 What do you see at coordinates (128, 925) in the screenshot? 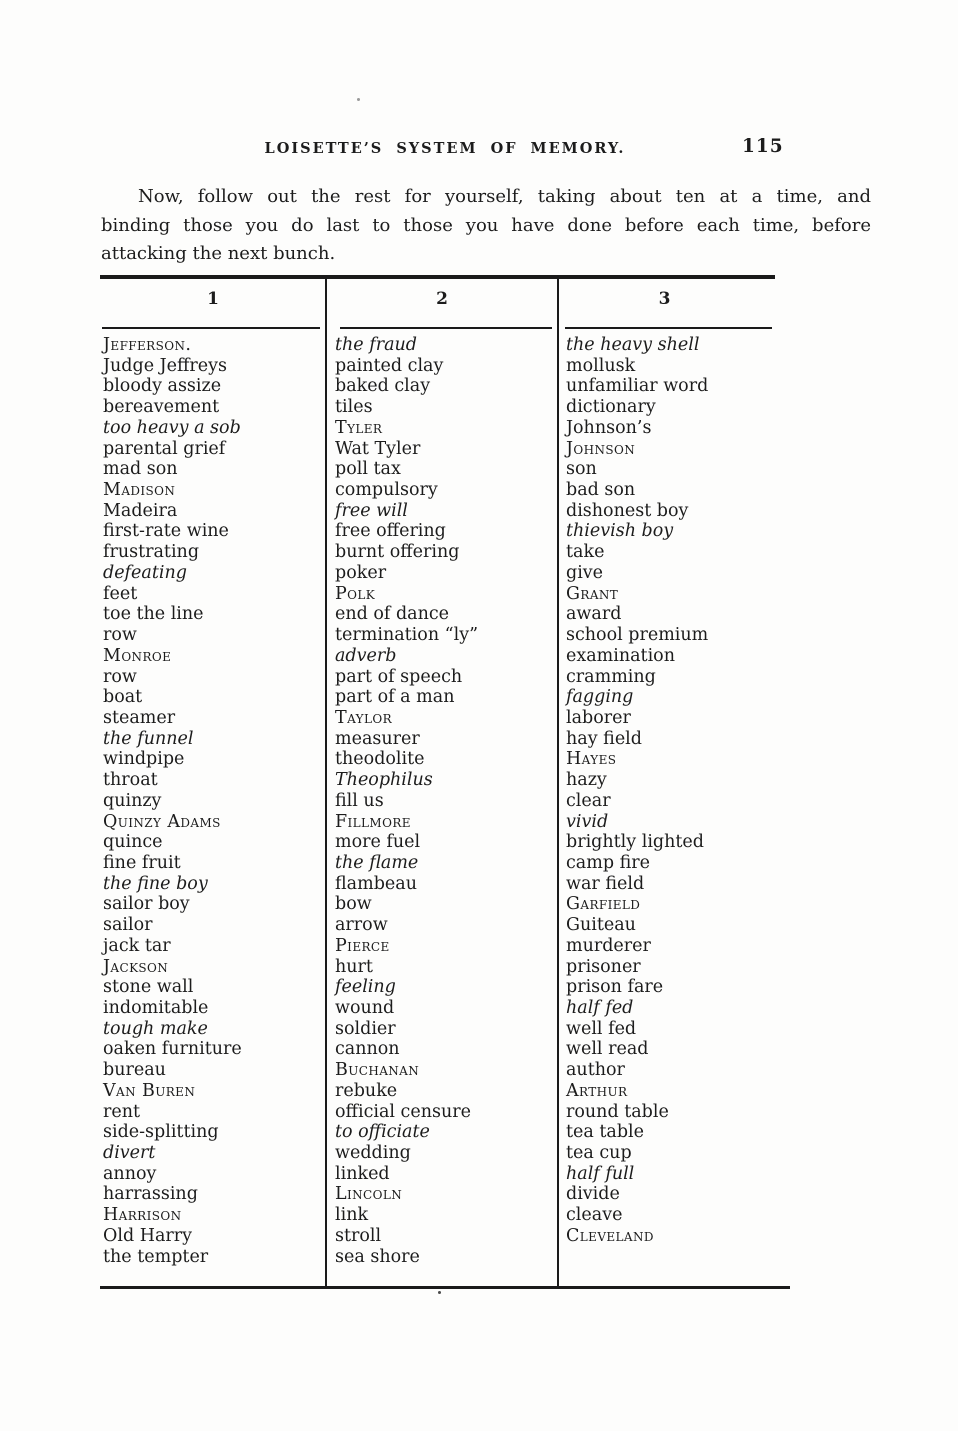
I see `table-entry: sailor` at bounding box center [128, 925].